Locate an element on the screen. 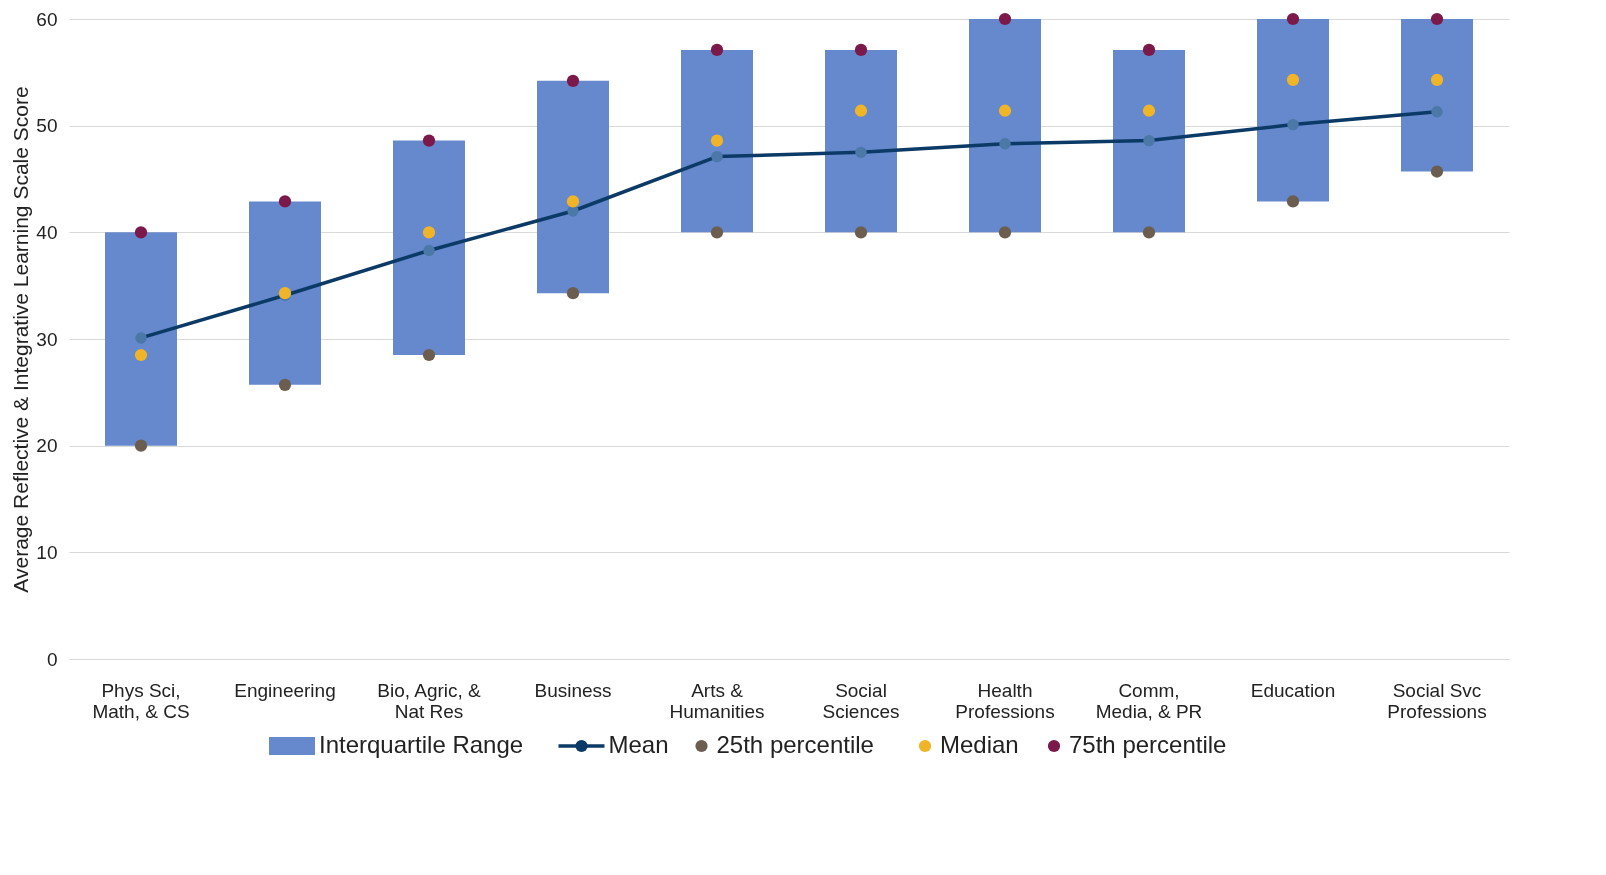 Image resolution: width=1606 pixels, height=875 pixels. x-tick-label: Phys Sci, Math, & CS is located at coordinates (141, 700).